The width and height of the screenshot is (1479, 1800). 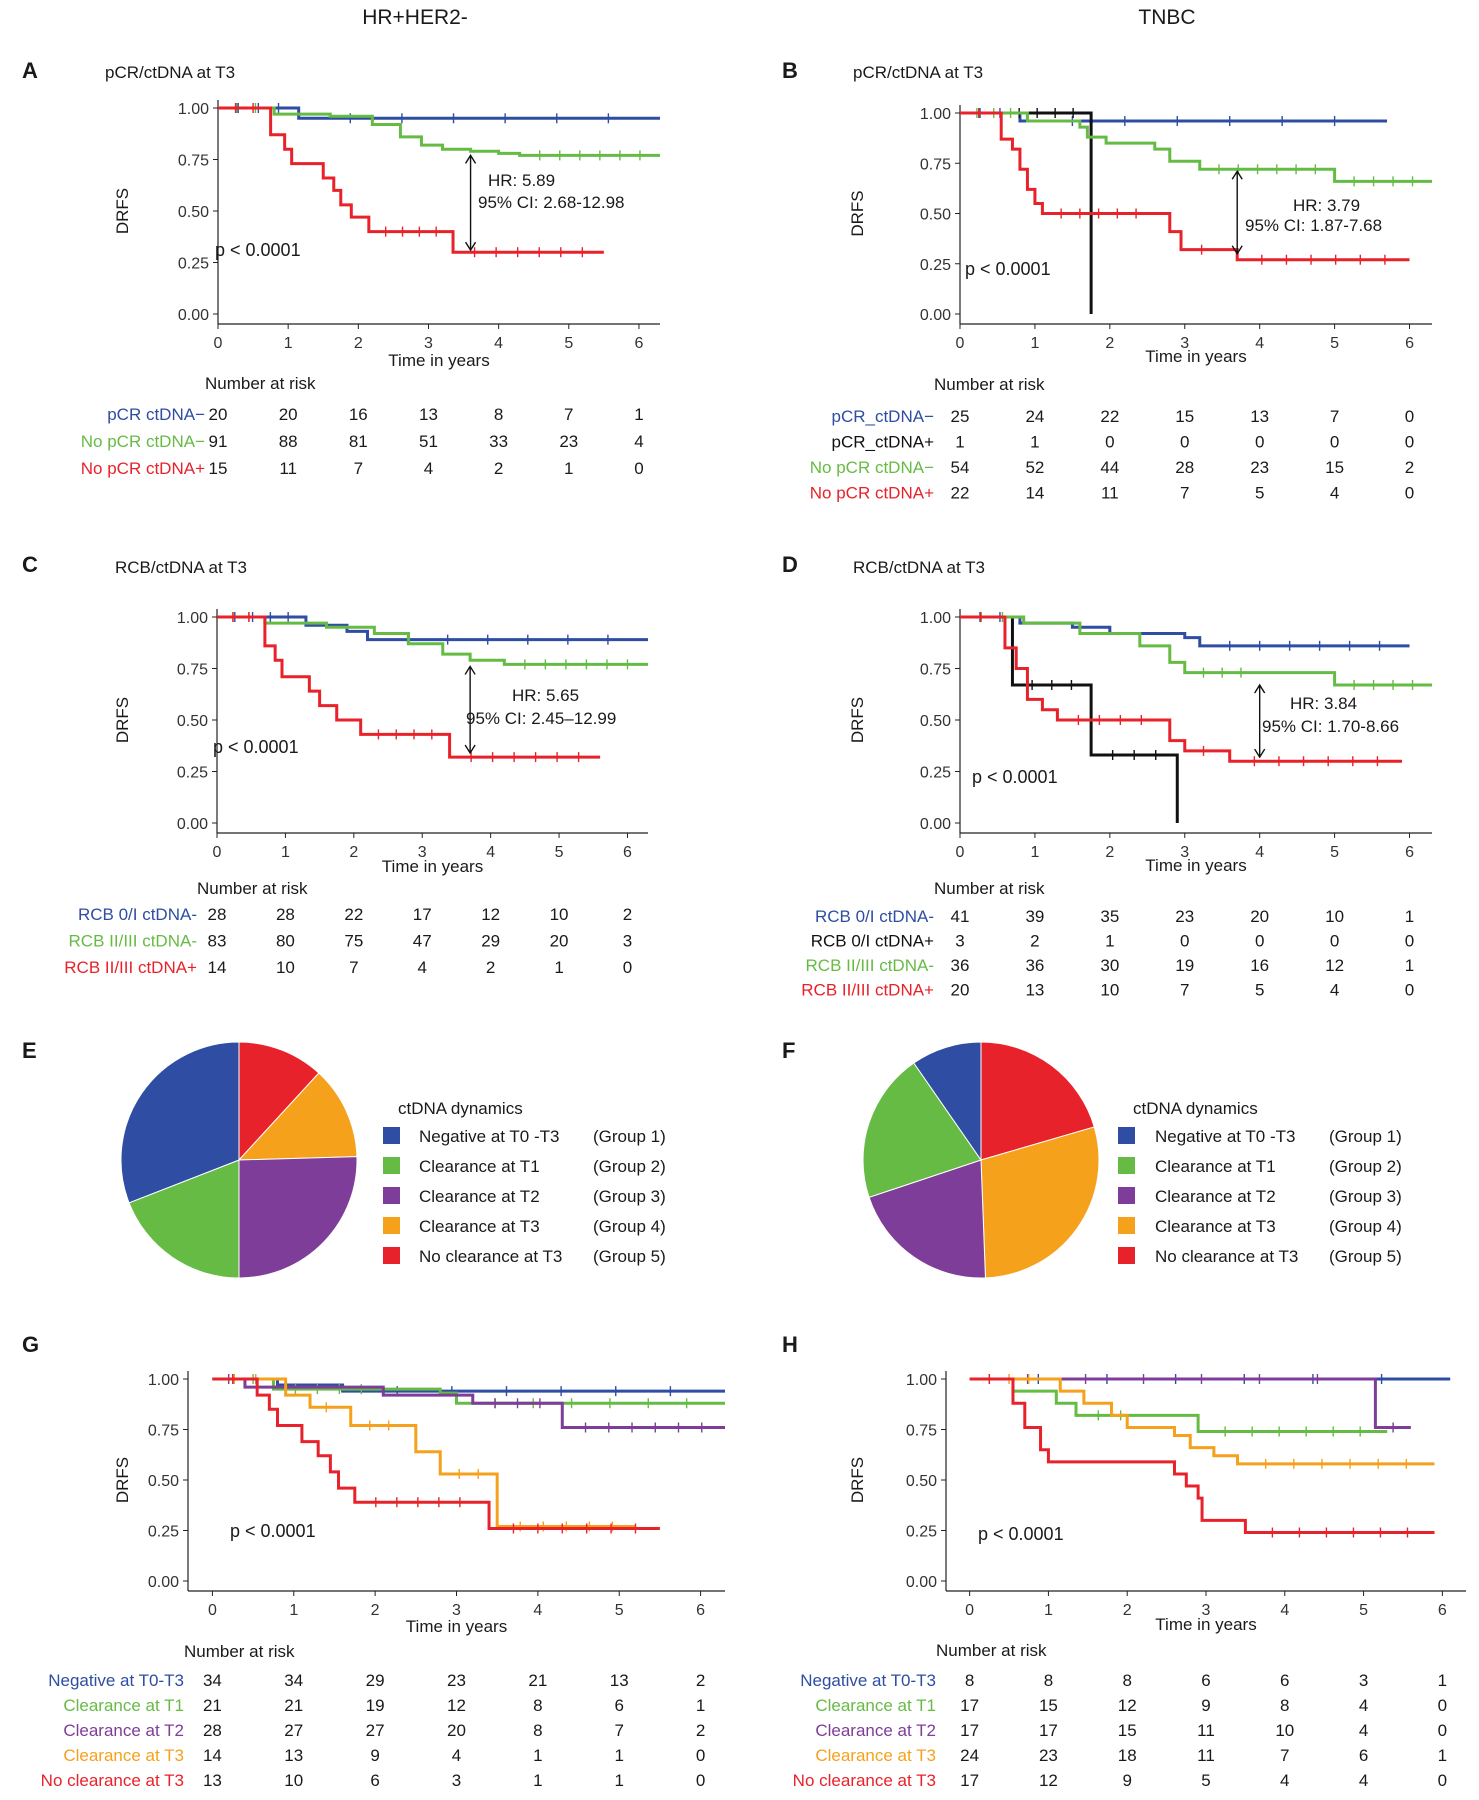 I want to click on risk-cell: 6, so click(x=374, y=1780).